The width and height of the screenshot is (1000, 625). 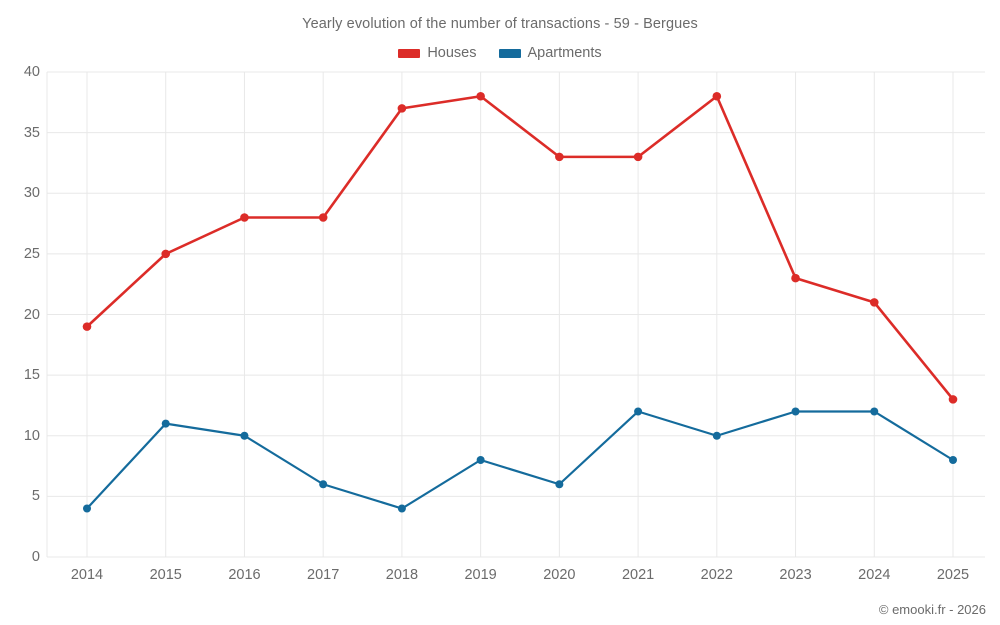 What do you see at coordinates (31, 132) in the screenshot?
I see `y-axis-tick-label: 35` at bounding box center [31, 132].